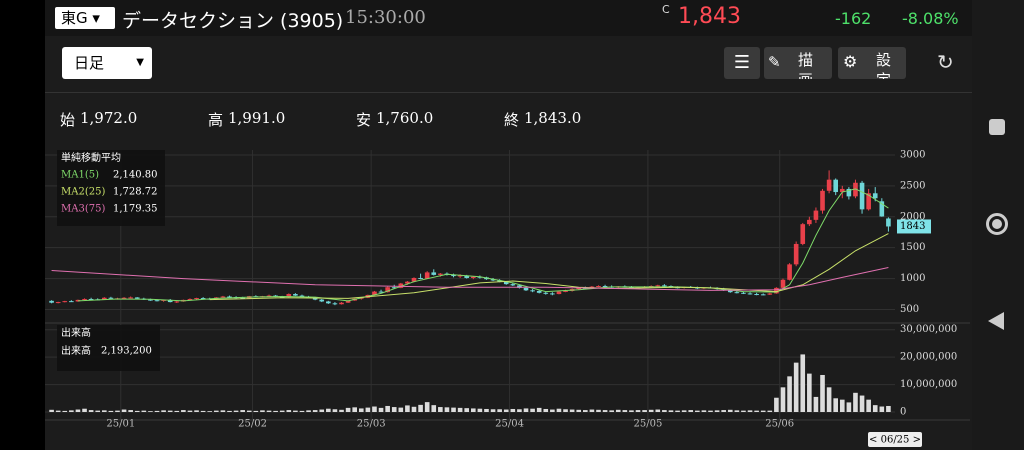 The height and width of the screenshot is (450, 1024). I want to click on x-tick-label: 25/02, so click(252, 424).